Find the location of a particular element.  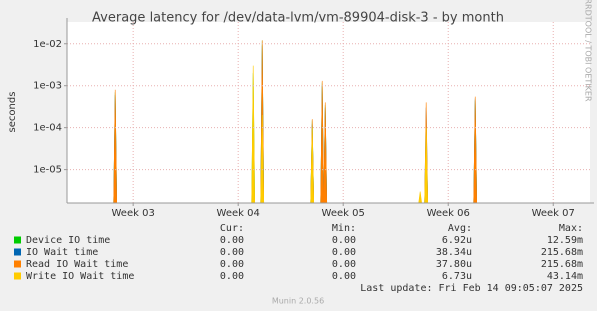

y-tick-label: 1e-02 is located at coordinates (47, 44).